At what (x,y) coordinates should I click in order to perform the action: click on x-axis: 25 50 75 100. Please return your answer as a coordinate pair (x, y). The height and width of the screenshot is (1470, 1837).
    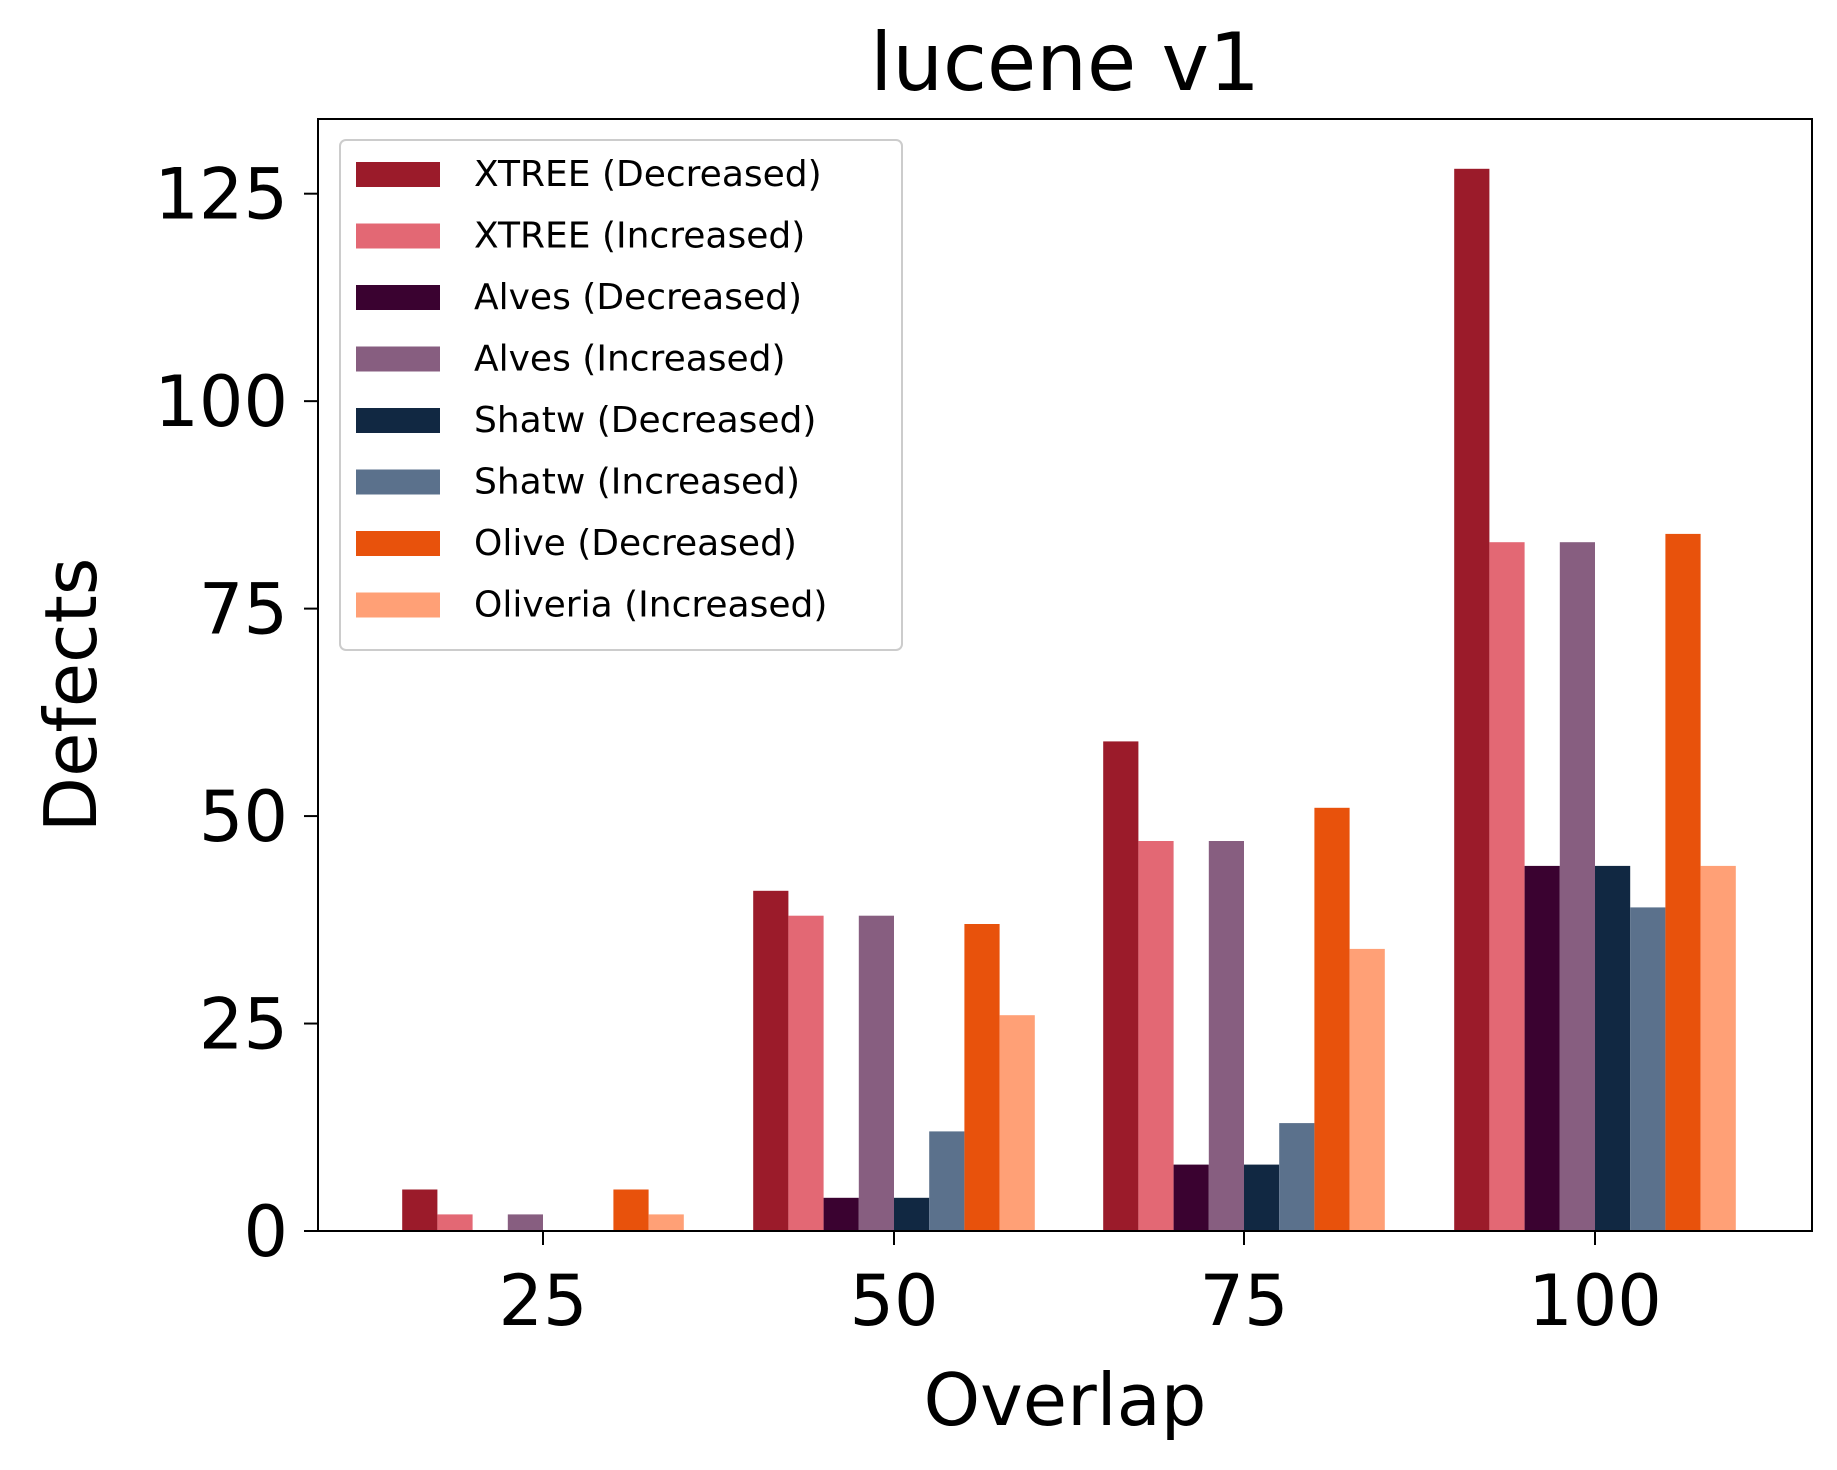
    Looking at the image, I should click on (1080, 1286).